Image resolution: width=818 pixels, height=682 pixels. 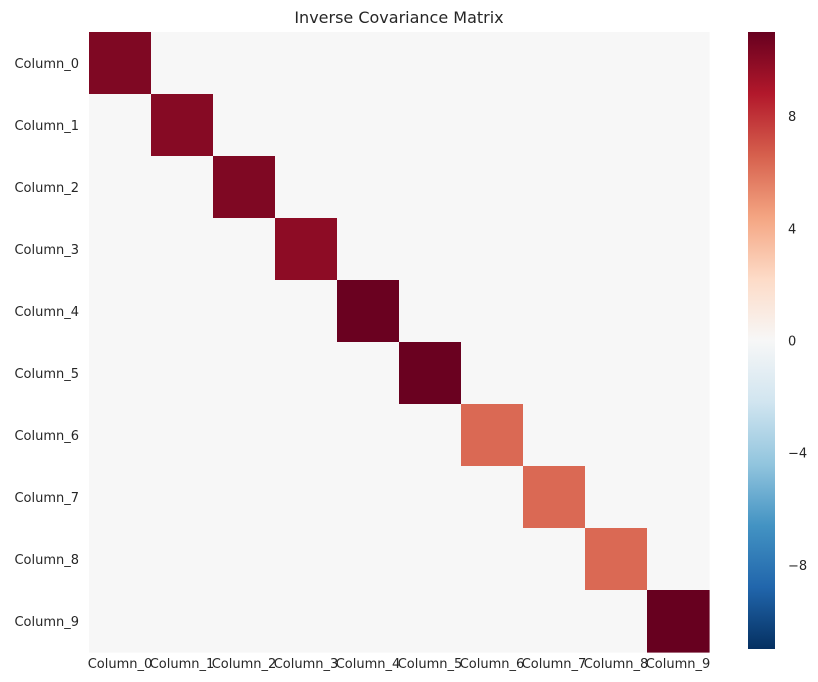 What do you see at coordinates (46, 188) in the screenshot?
I see `y-tick-label: Column_2` at bounding box center [46, 188].